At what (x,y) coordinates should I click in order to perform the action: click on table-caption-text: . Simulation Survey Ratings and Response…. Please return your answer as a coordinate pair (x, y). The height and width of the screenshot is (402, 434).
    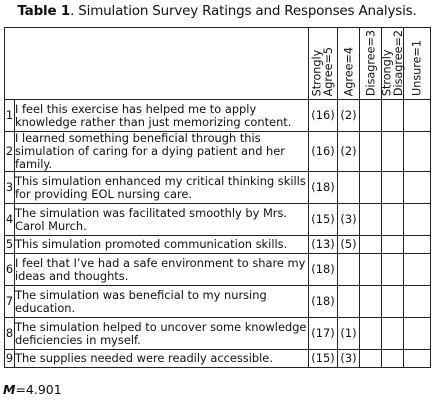
    Looking at the image, I should click on (243, 11).